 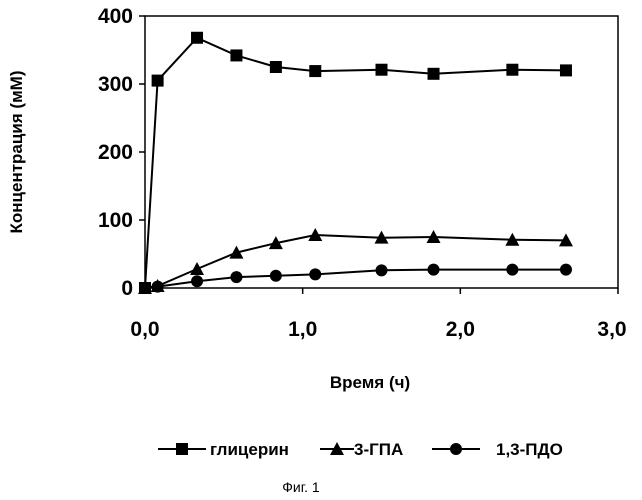 I want to click on y-tick-label: 100, so click(x=115, y=220).